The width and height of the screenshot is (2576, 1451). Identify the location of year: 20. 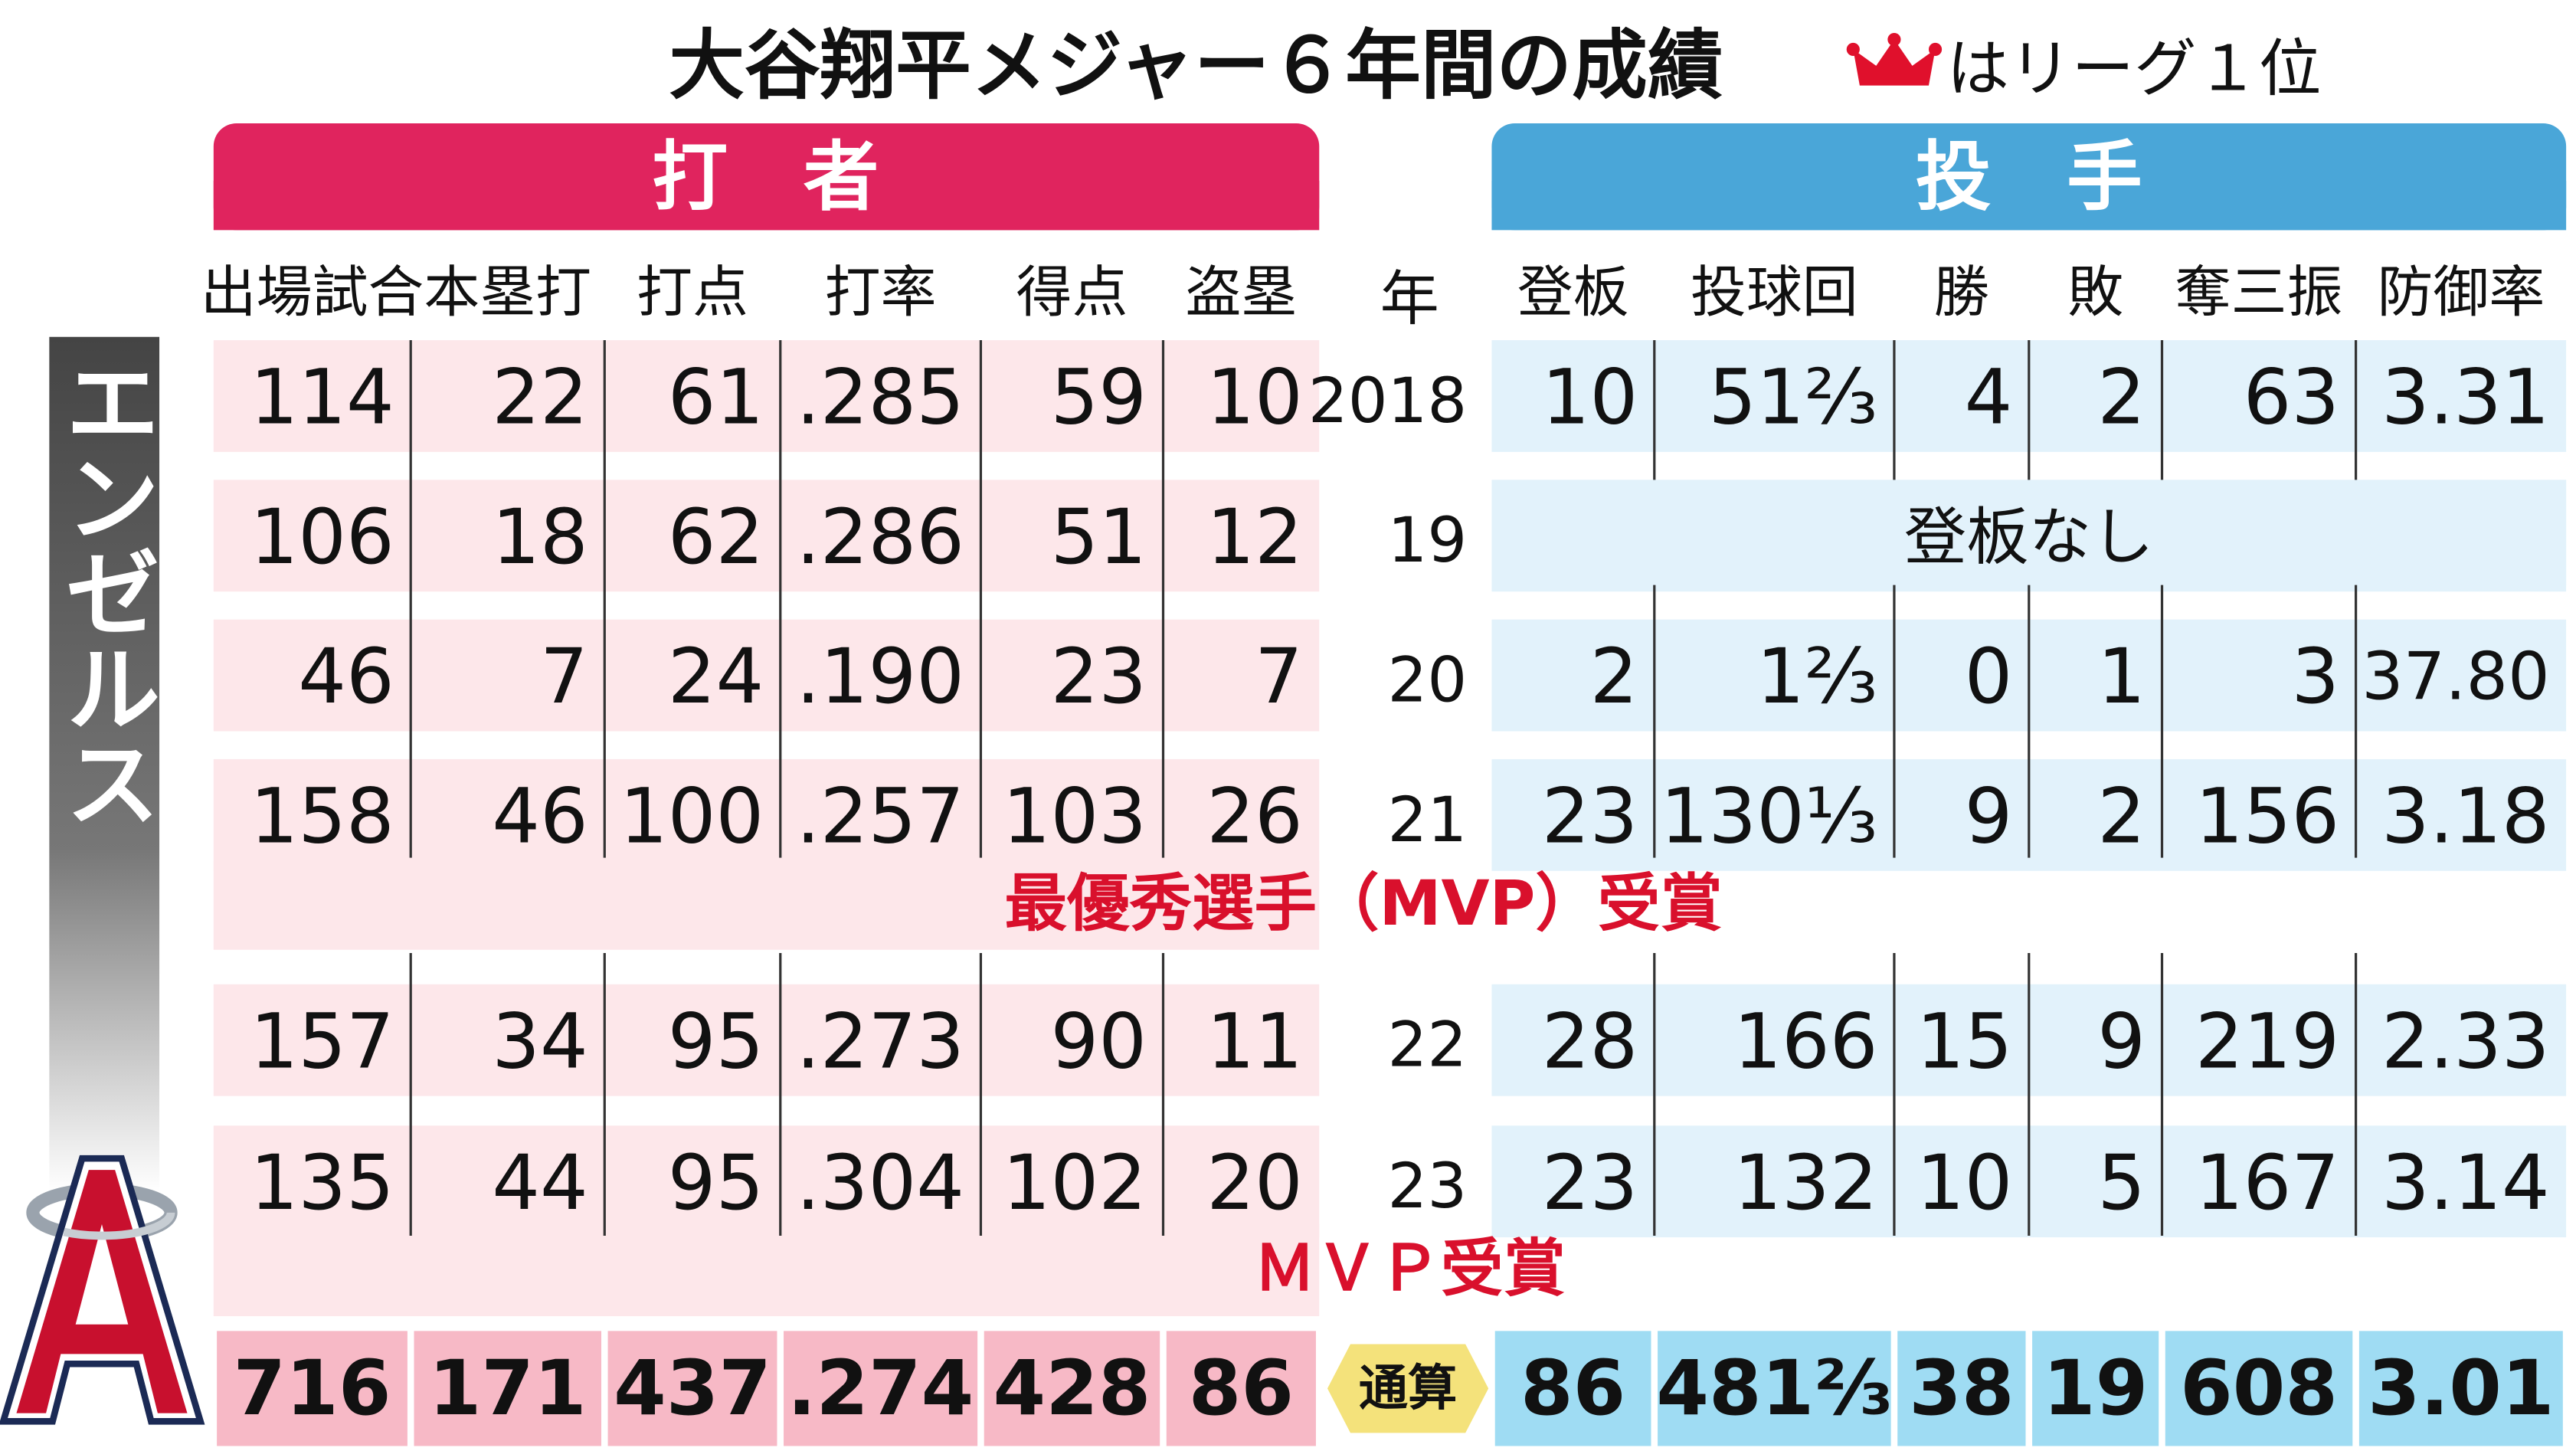
(1428, 681).